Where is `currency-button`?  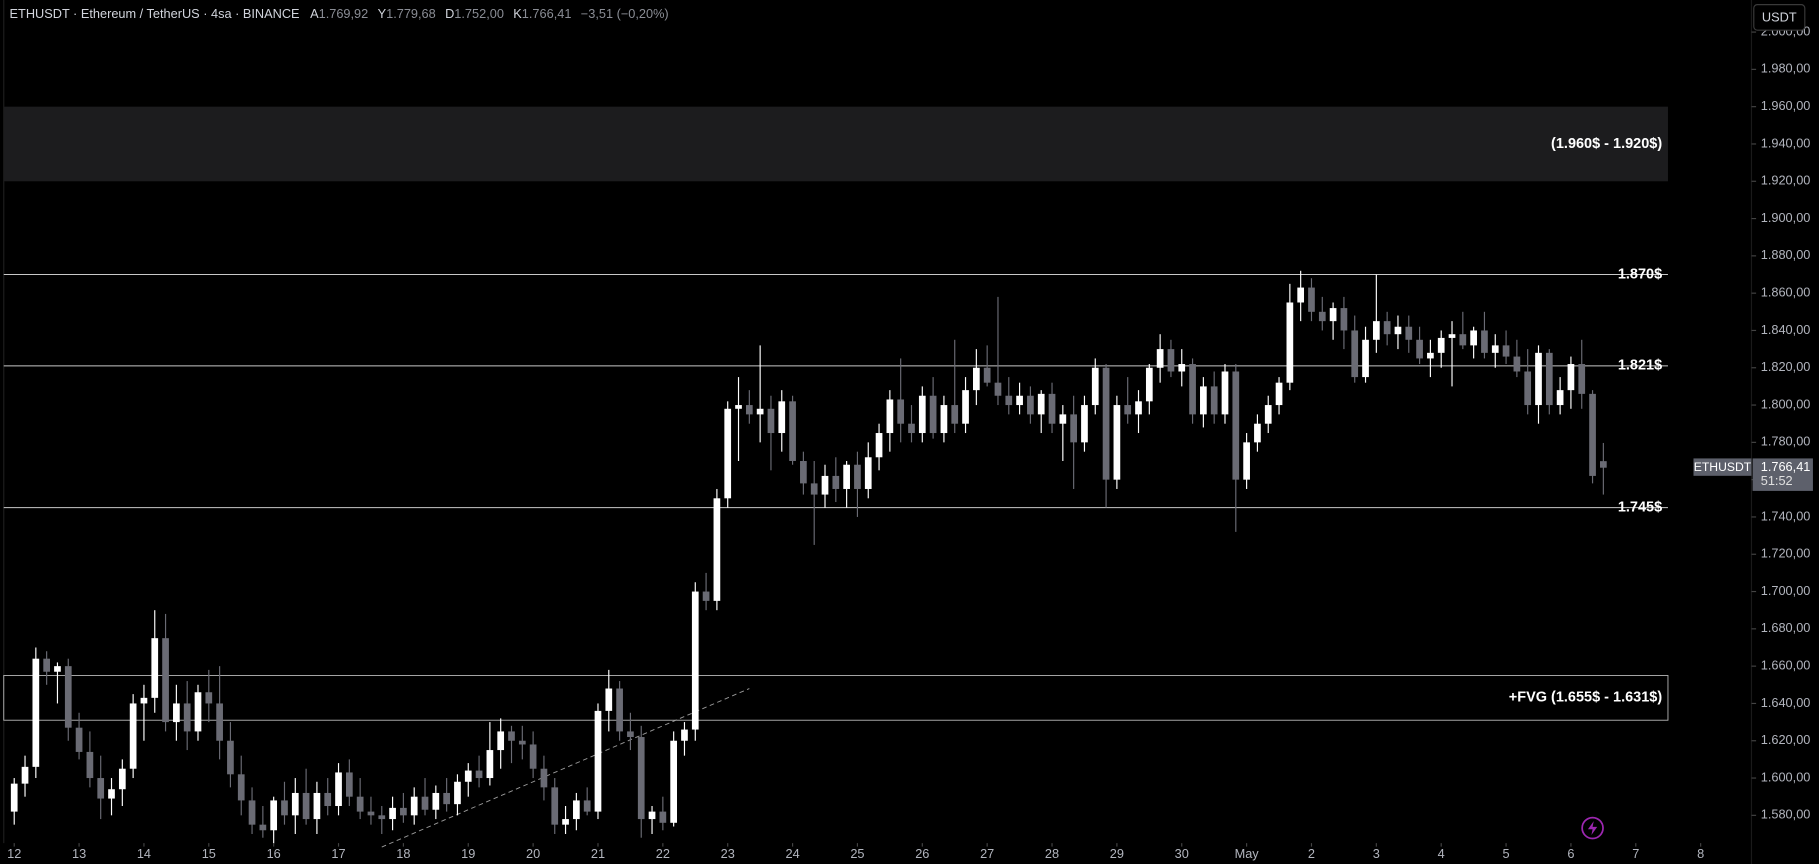 currency-button is located at coordinates (1779, 17).